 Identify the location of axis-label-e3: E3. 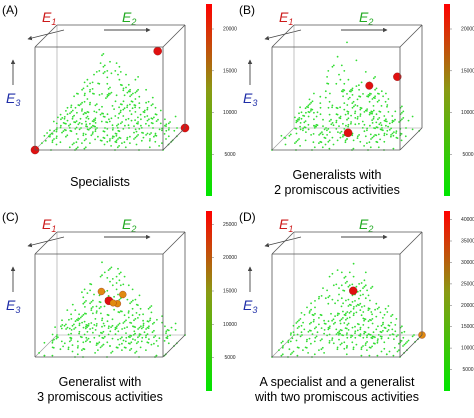
(250, 99).